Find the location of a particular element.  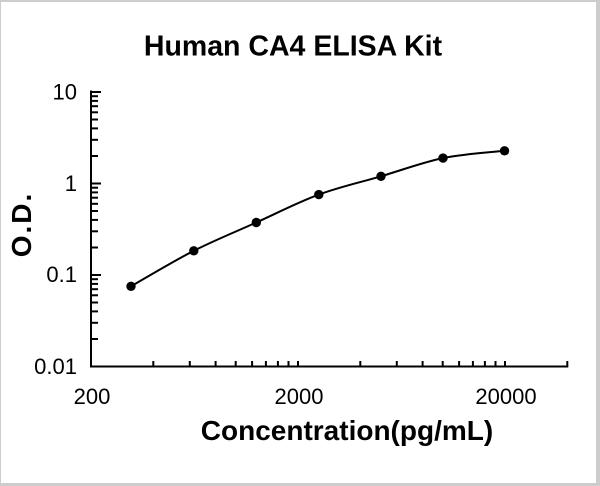

svg-text: 10 is located at coordinates (65, 92).